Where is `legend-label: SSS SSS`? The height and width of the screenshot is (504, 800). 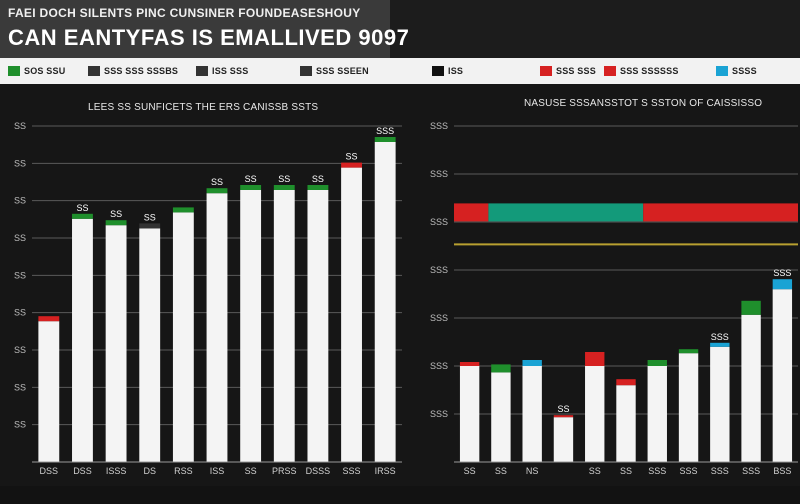
legend-label: SSS SSS is located at coordinates (576, 71).